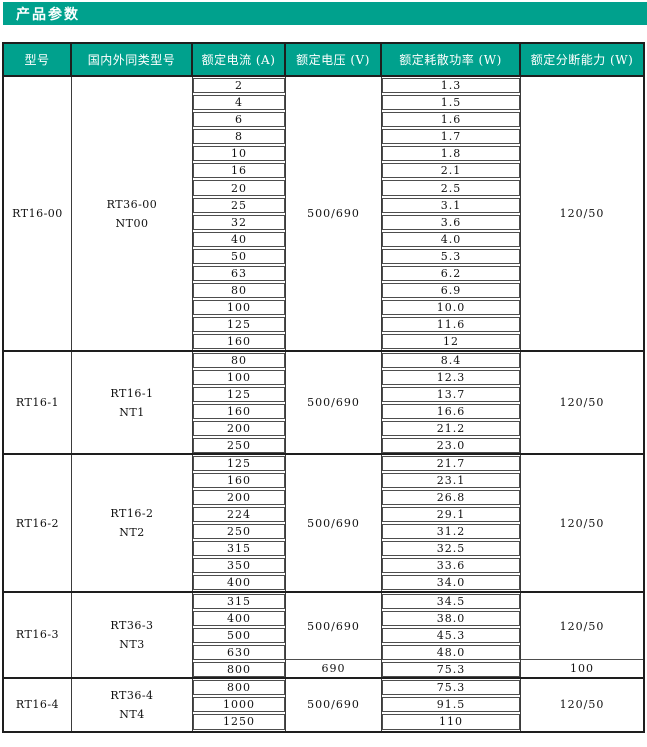 The image size is (647, 747). What do you see at coordinates (132, 59) in the screenshot?
I see `column-header-equivalent: 国内外同类型号` at bounding box center [132, 59].